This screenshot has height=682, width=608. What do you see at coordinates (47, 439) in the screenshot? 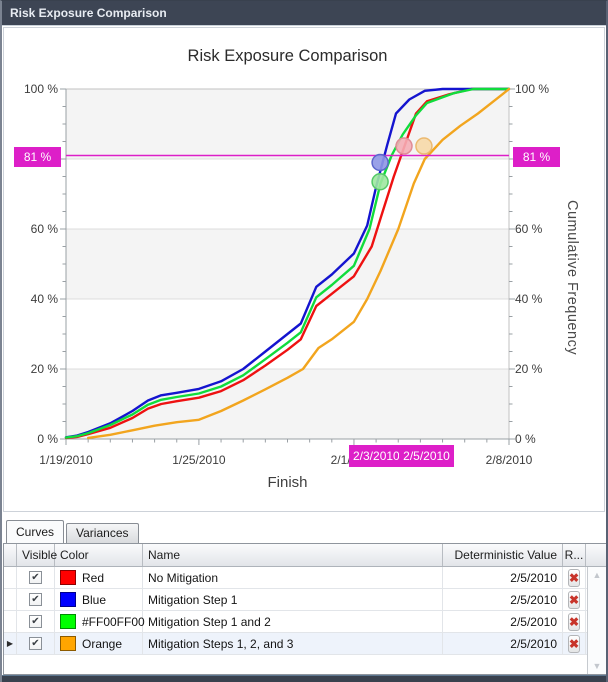
I see `y-tick-label-left: 0 %` at bounding box center [47, 439].